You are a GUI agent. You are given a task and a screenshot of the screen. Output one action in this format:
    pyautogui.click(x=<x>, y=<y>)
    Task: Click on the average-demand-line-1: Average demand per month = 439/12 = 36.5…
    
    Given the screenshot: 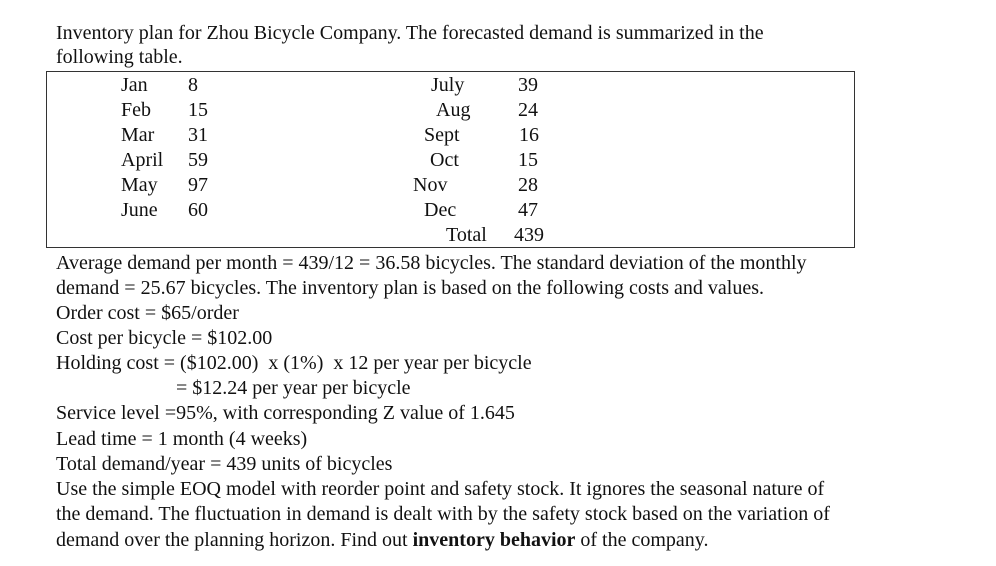 What is the action you would take?
    pyautogui.click(x=431, y=263)
    